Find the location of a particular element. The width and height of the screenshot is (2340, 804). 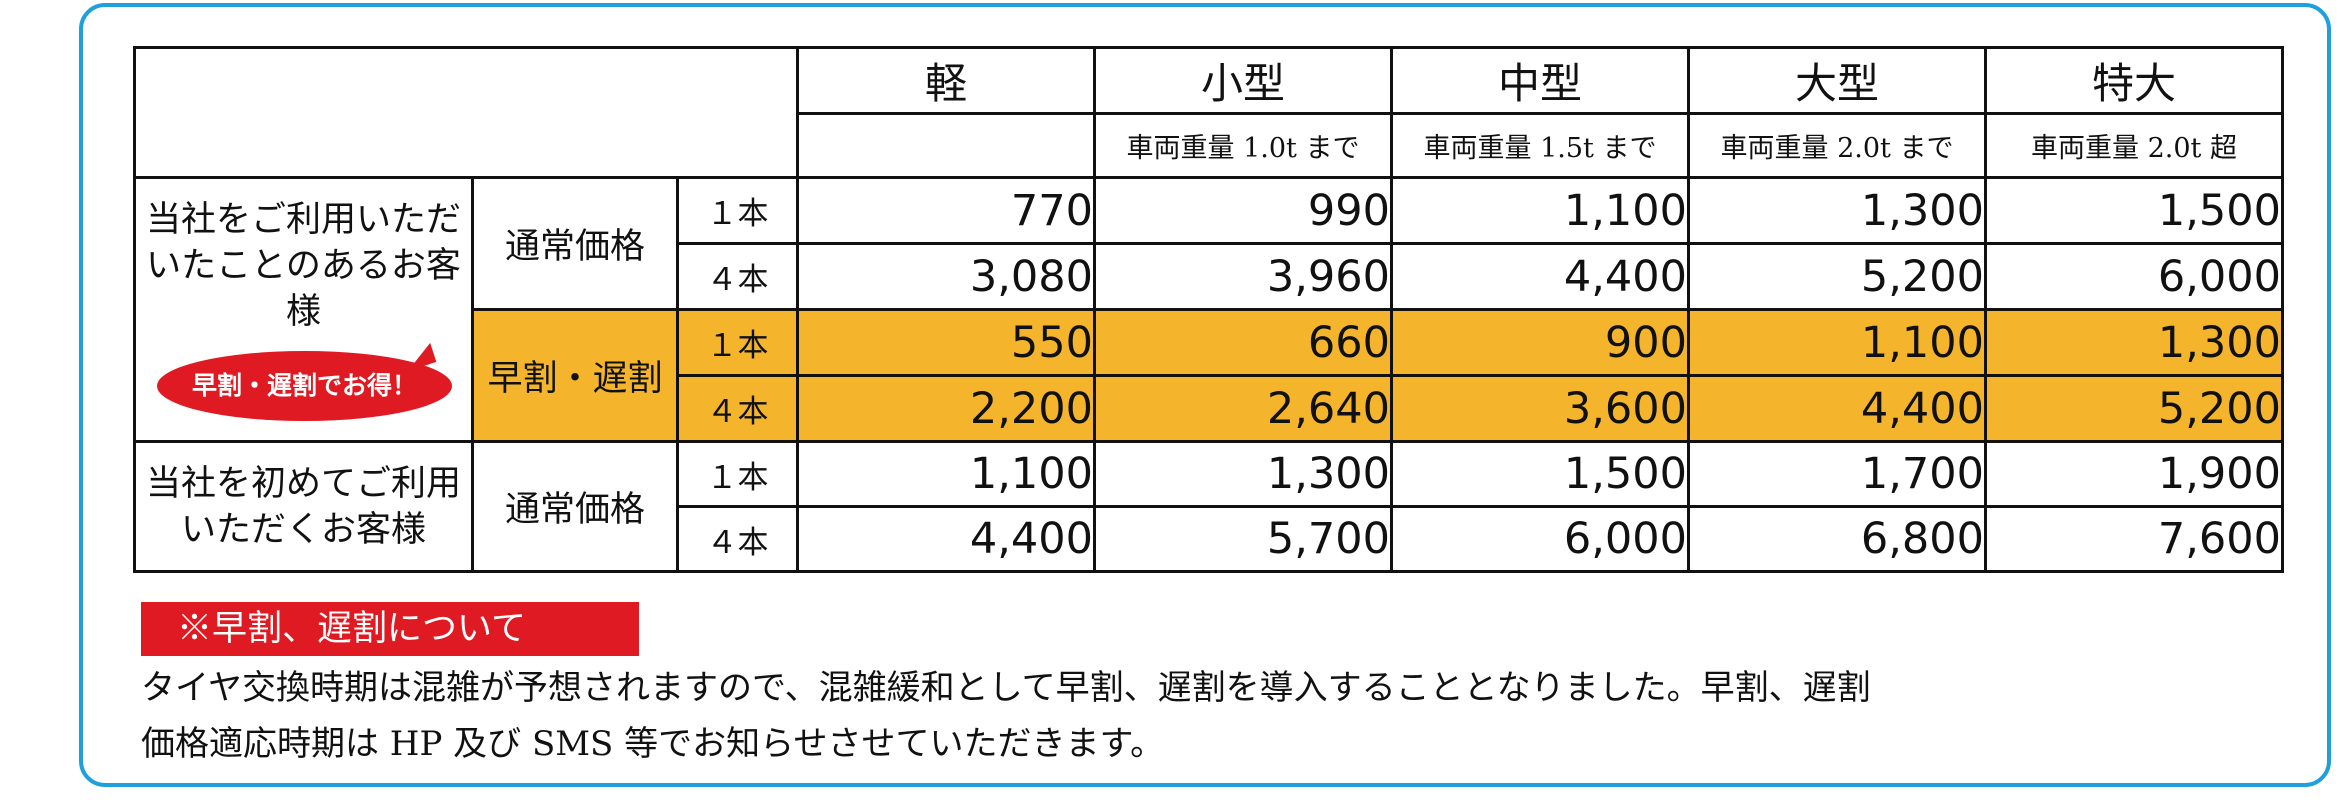

returning-customer-cell: 当社をご利用いただいたことのあるお客様 早割・遅割でお得！ is located at coordinates (303, 309).